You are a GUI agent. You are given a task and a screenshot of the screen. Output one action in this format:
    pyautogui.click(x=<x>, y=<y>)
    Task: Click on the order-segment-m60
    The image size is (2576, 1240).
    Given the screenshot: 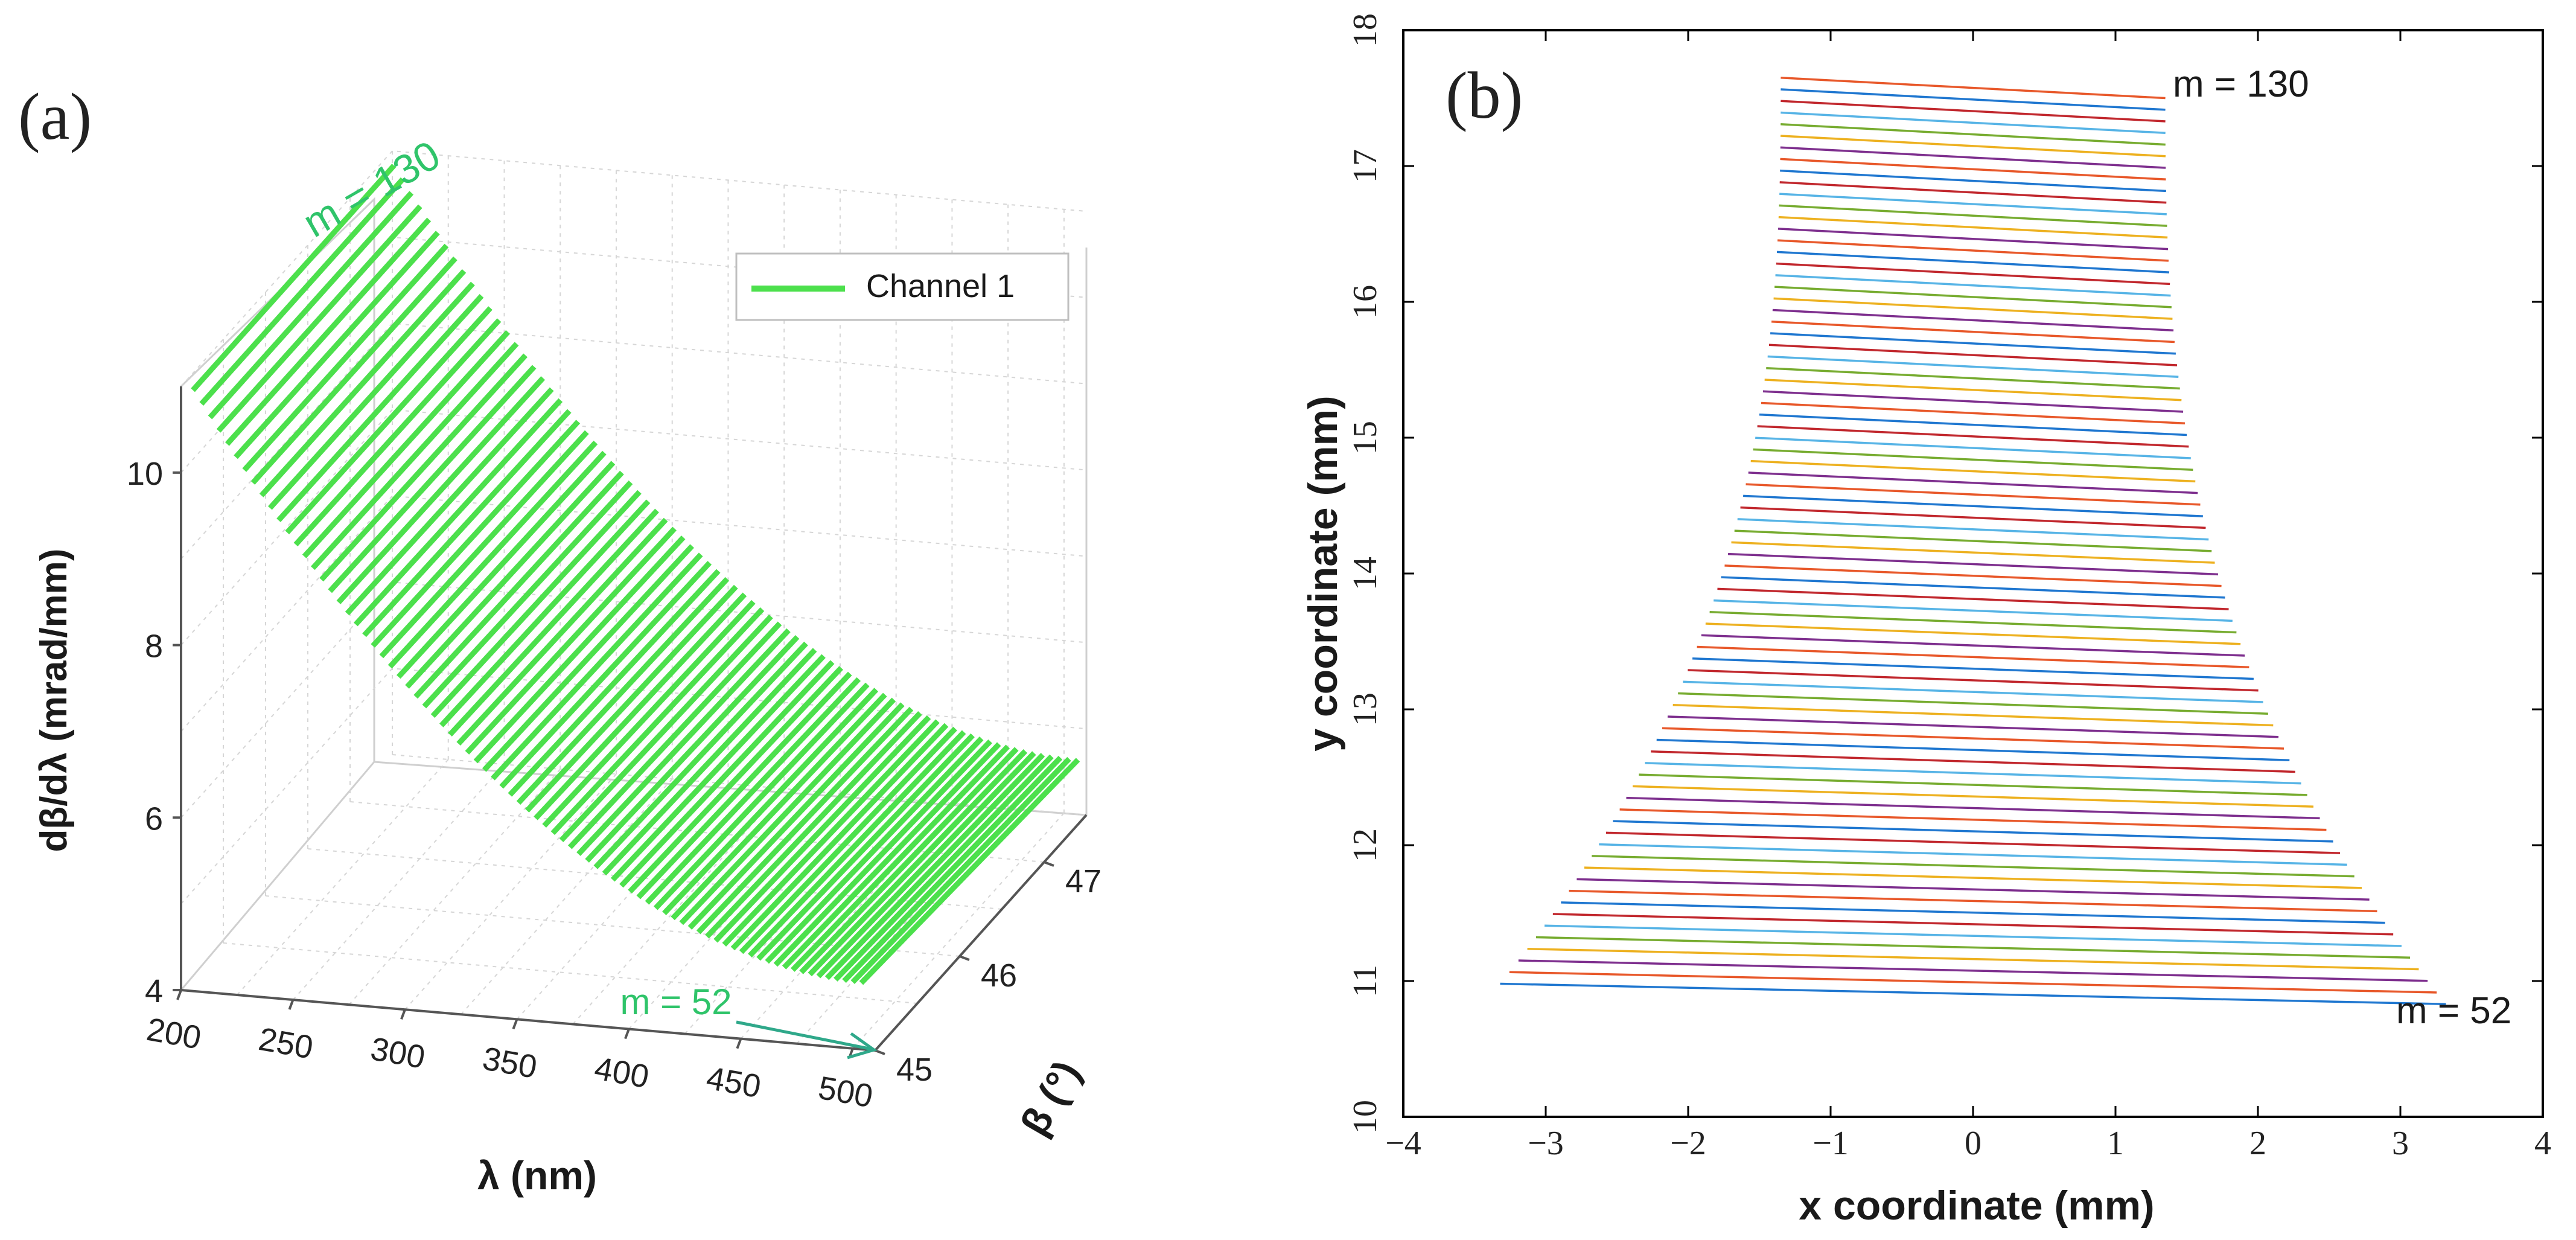 What is the action you would take?
    pyautogui.click(x=900, y=858)
    